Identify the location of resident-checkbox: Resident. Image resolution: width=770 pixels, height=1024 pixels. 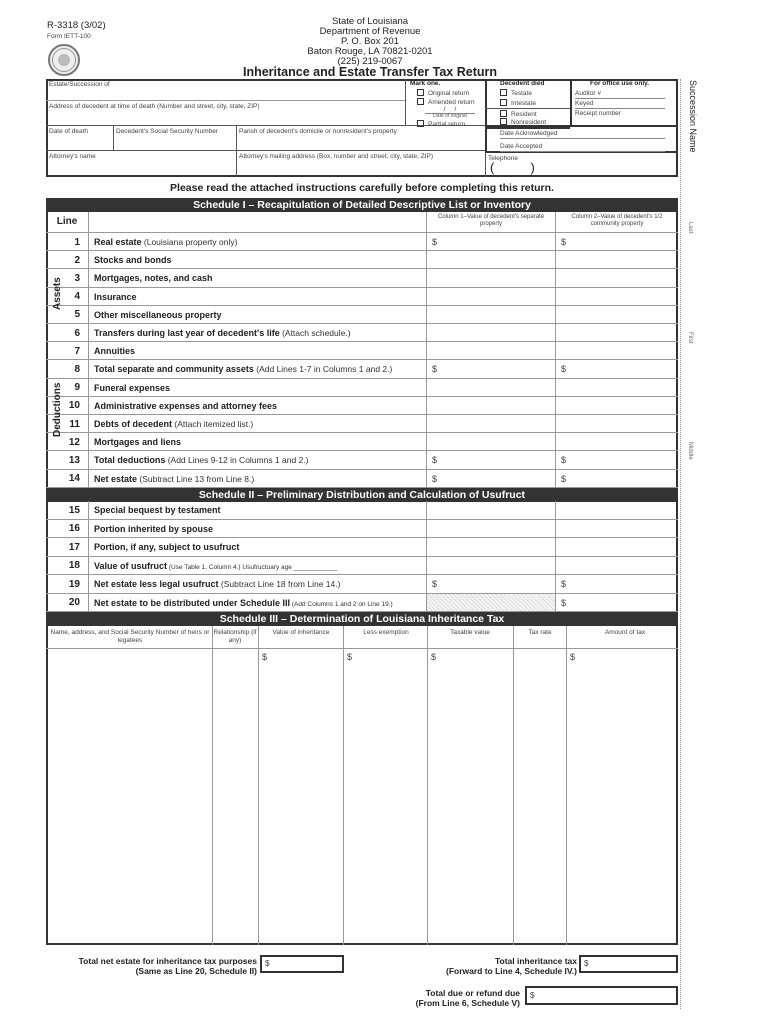
(518, 114).